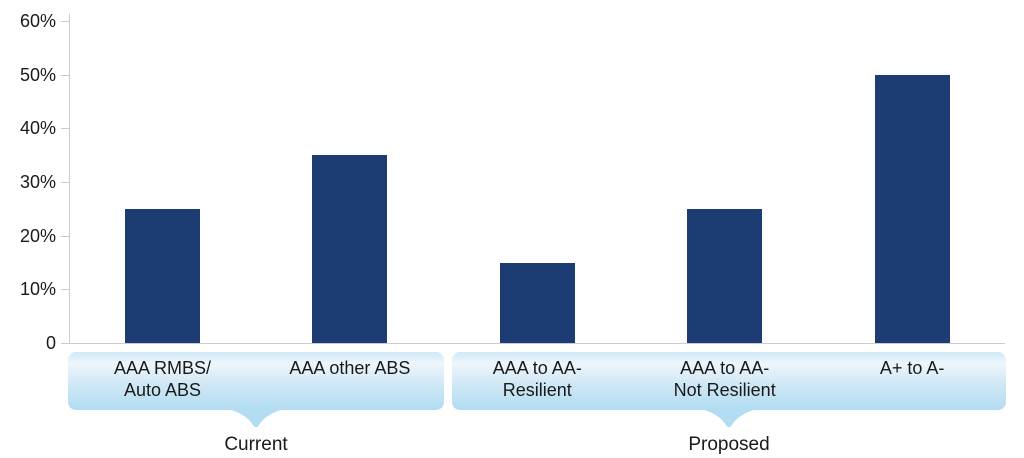  I want to click on category-label-3: AAA to AA- Not Resilient, so click(724, 379).